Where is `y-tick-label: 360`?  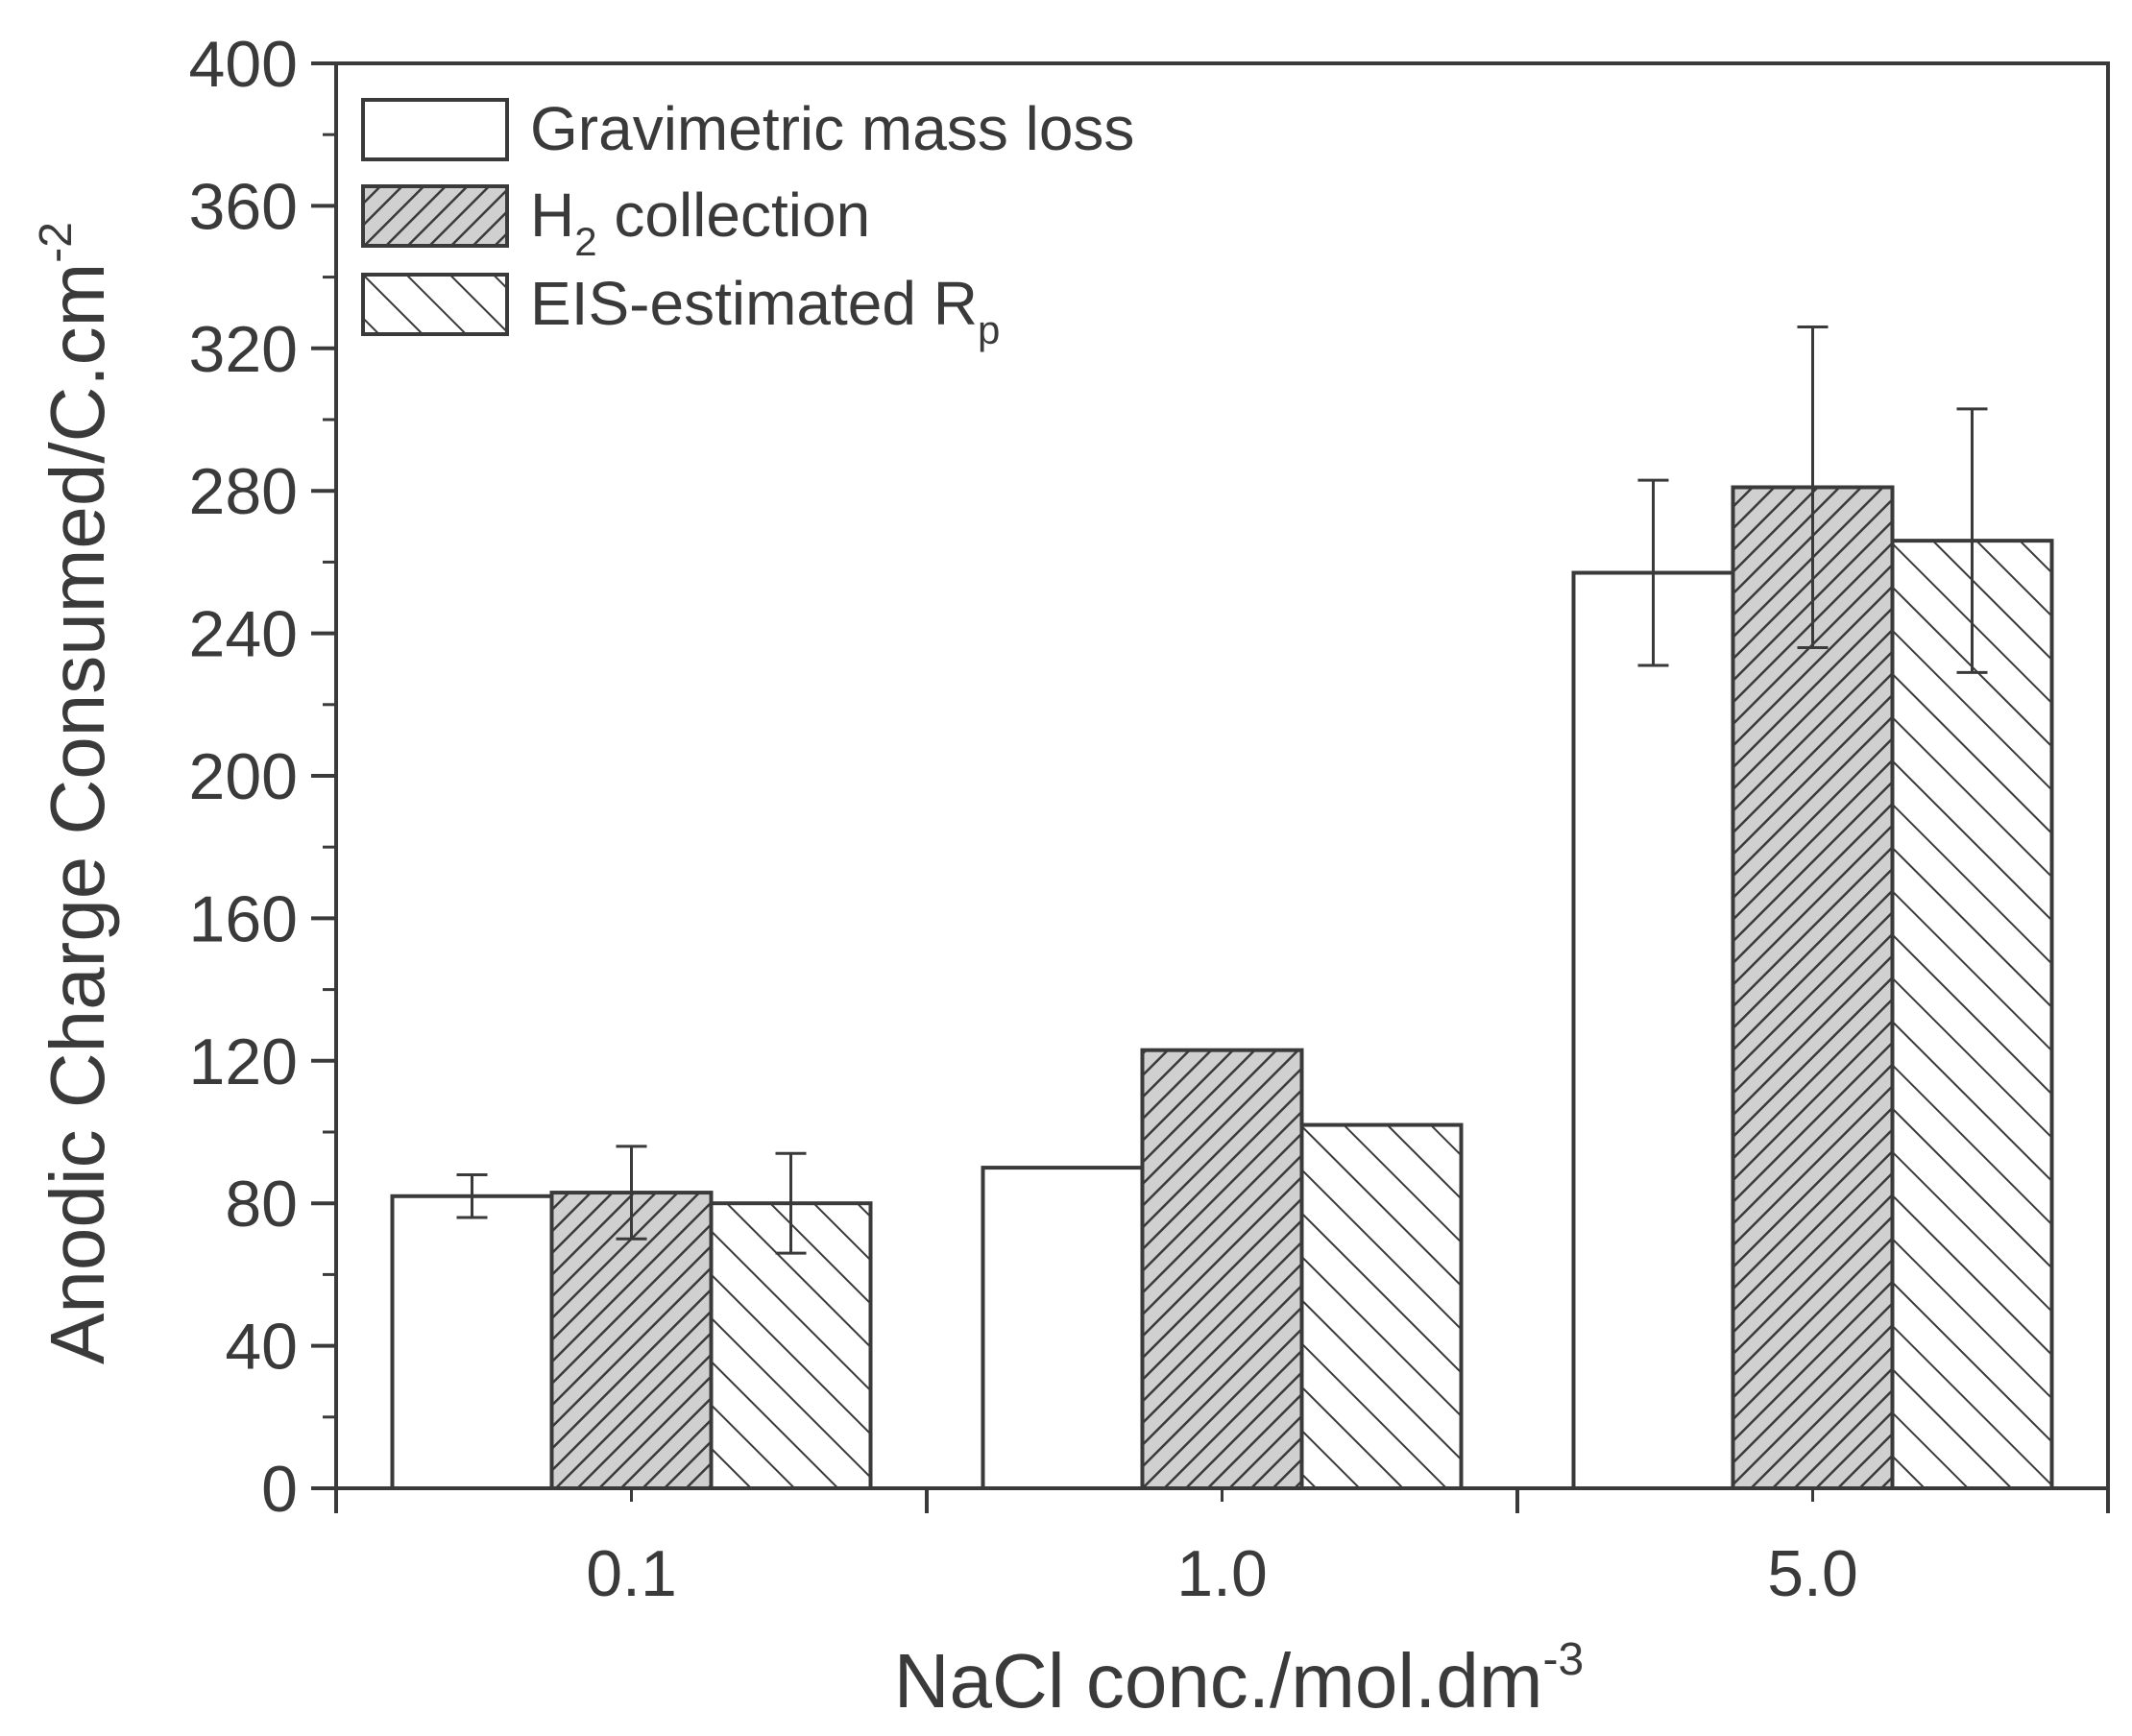
y-tick-label: 360 is located at coordinates (244, 206).